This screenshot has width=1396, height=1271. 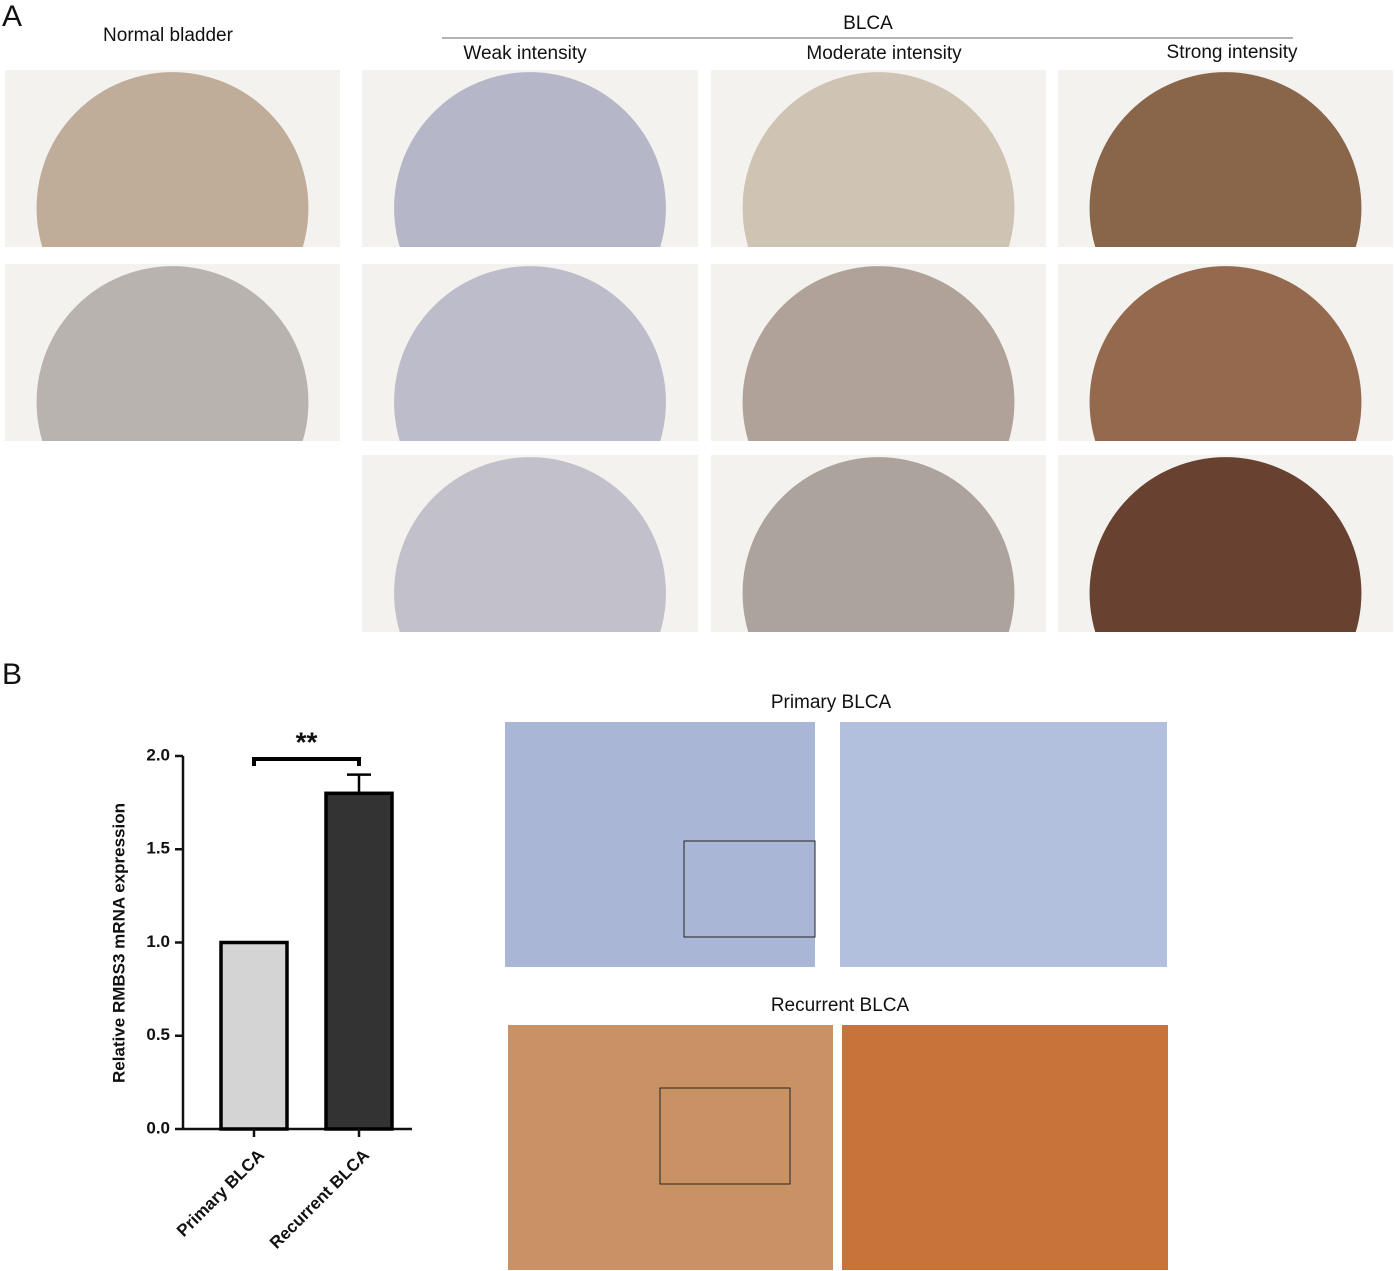 What do you see at coordinates (158, 941) in the screenshot?
I see `y-tick-label: 1.0` at bounding box center [158, 941].